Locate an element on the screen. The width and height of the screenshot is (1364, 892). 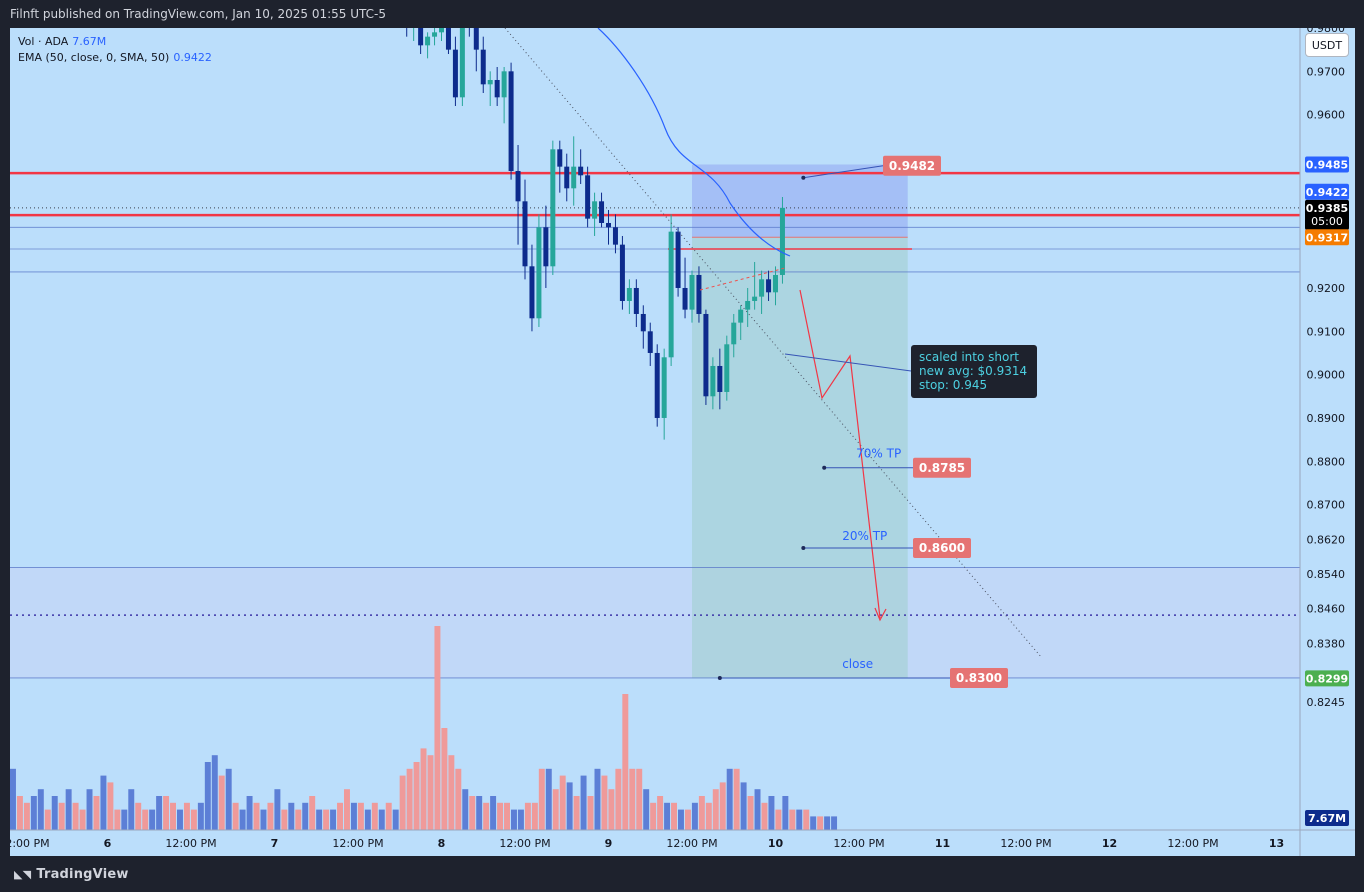
y-tick-label: 0.8620 is located at coordinates (1326, 539).